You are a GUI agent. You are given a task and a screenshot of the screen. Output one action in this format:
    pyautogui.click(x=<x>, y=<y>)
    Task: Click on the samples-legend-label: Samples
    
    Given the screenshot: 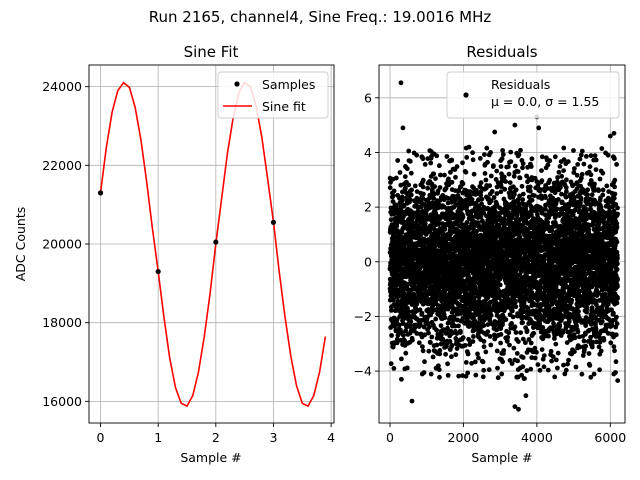 What is the action you would take?
    pyautogui.click(x=288, y=84)
    